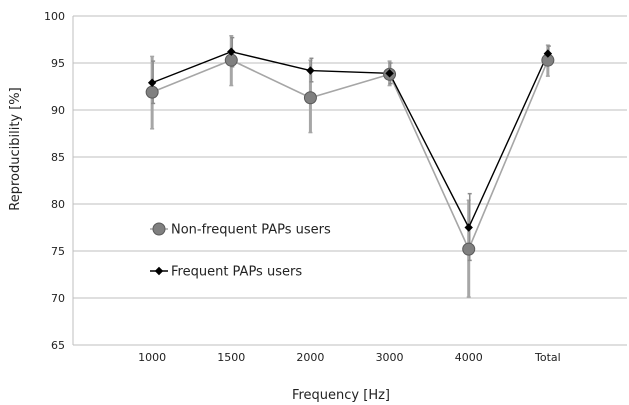 The image size is (629, 405). Describe the element at coordinates (349, 357) in the screenshot. I see `x-tick-labels: 1000 1500 2000 3000 4000 Total` at that location.